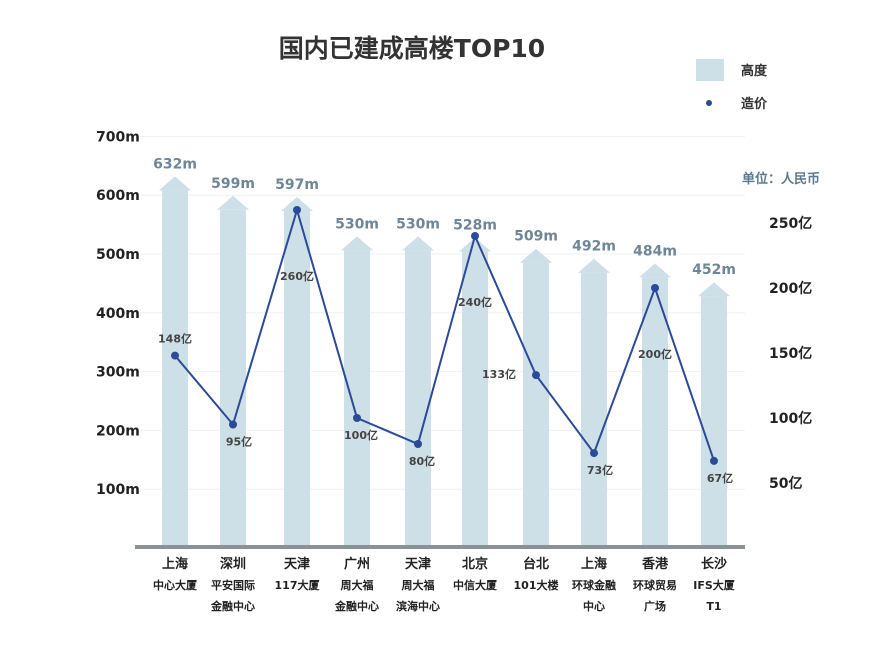 The image size is (876, 645). What do you see at coordinates (118, 196) in the screenshot?
I see `left-tick-label: 600m` at bounding box center [118, 196].